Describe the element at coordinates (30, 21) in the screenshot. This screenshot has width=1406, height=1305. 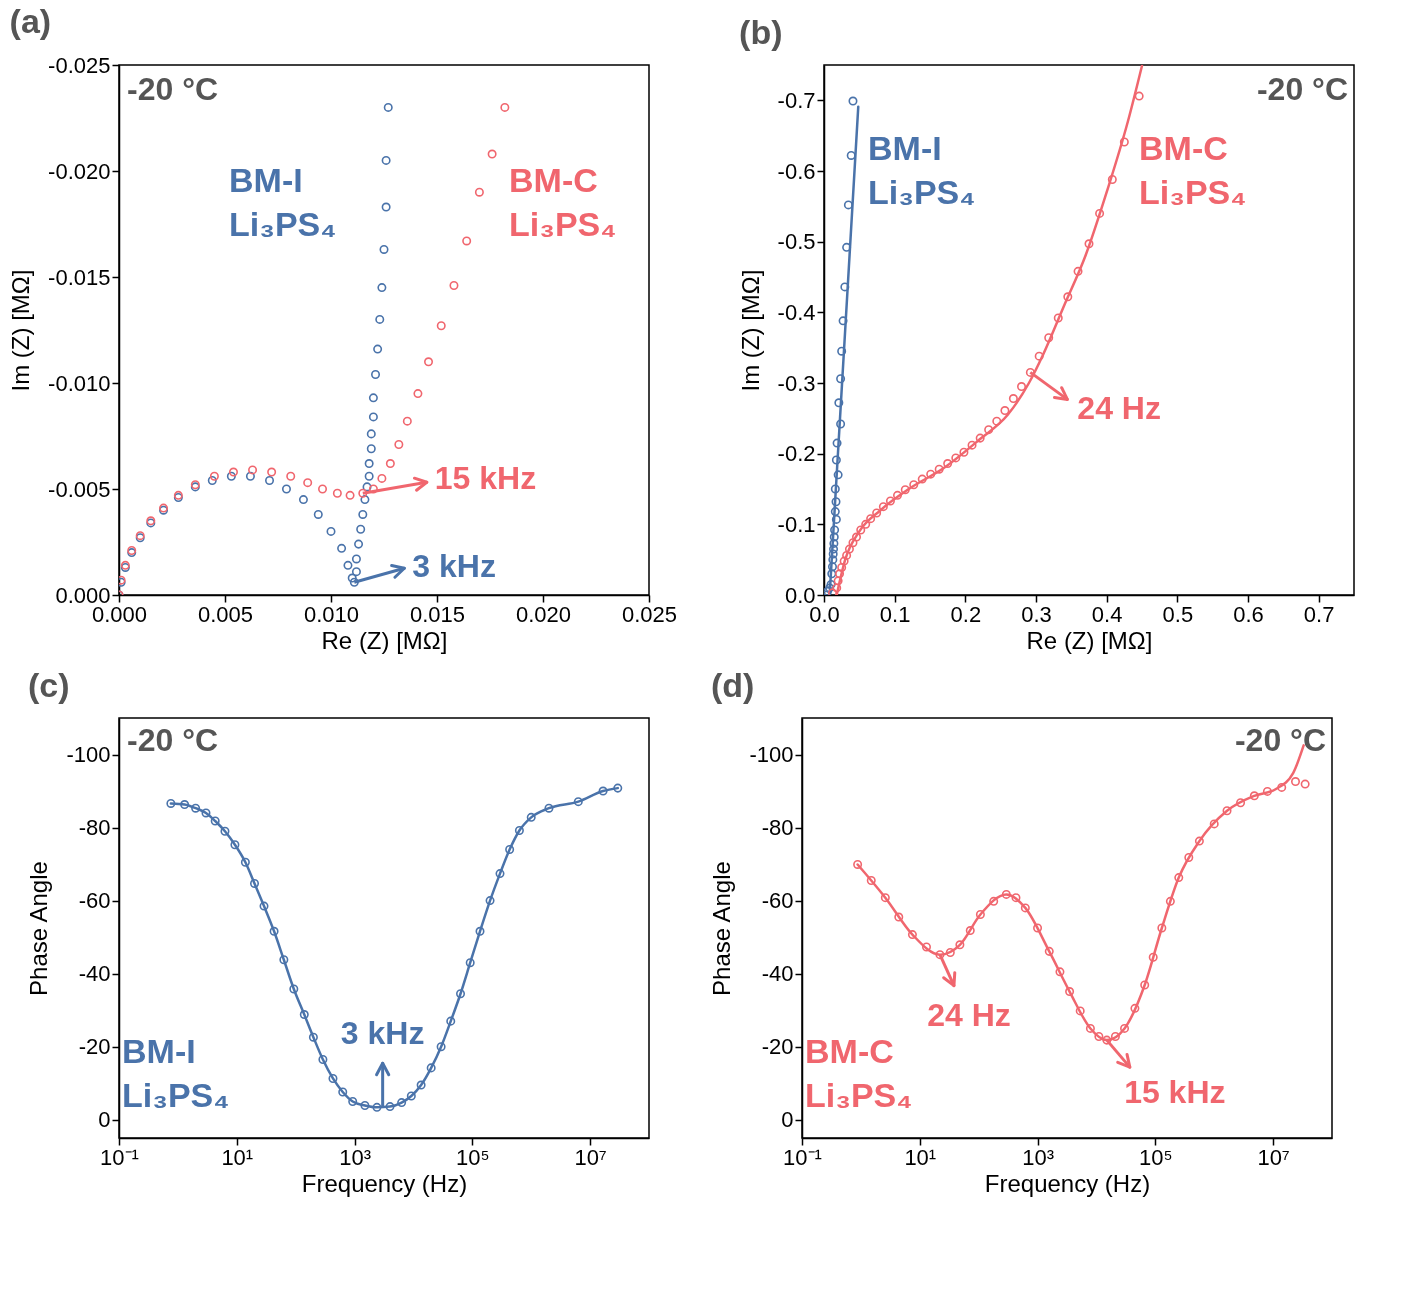
I see `chart-title: (a)` at that location.